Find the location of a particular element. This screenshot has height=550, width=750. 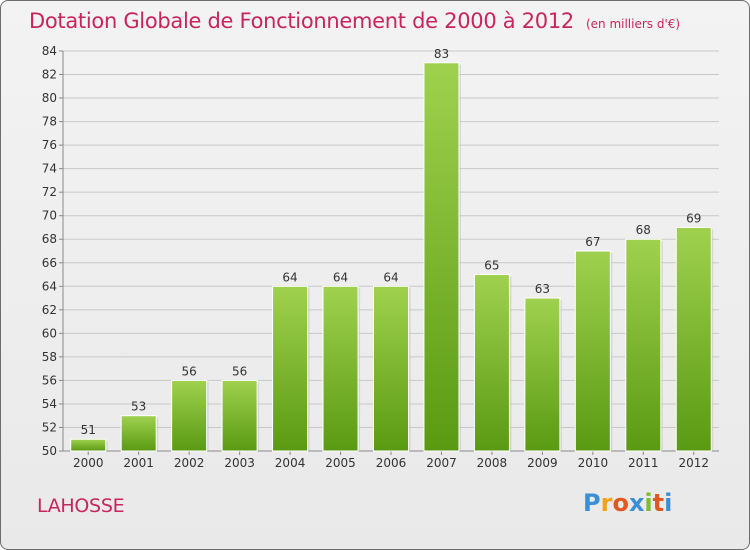

bar-2005 is located at coordinates (340, 368).